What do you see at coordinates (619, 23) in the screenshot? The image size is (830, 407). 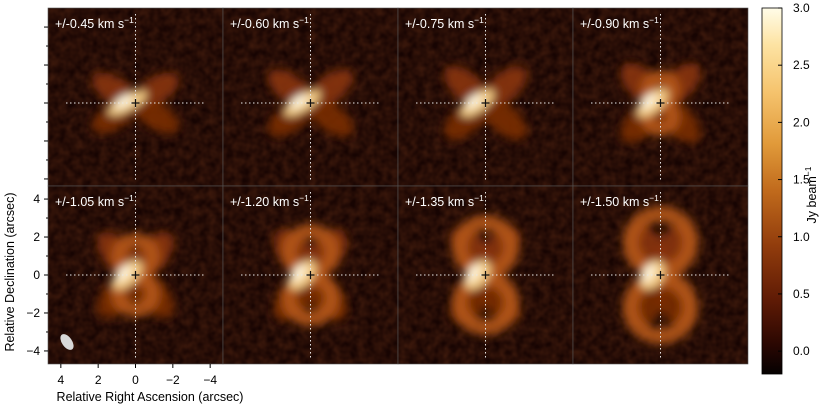 I see `panel-velocity-label: +/-0.90 km s−1` at bounding box center [619, 23].